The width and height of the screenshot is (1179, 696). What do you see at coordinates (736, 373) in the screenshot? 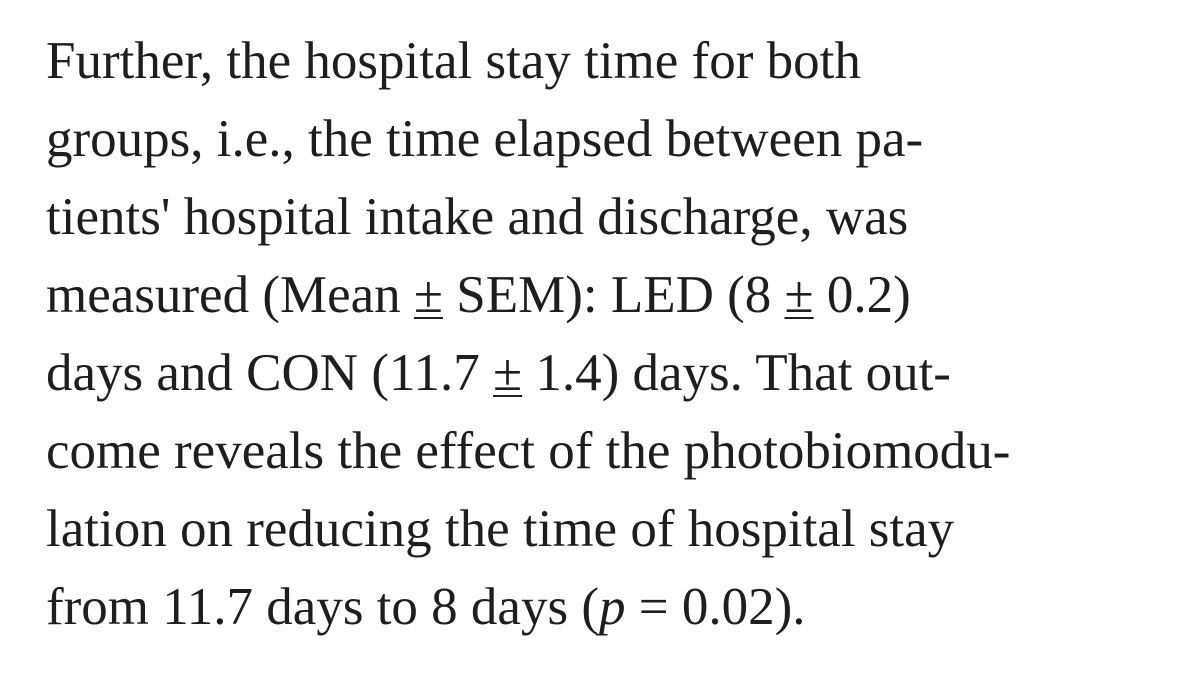
I see `text-run: 1.4) days. That out-` at bounding box center [736, 373].